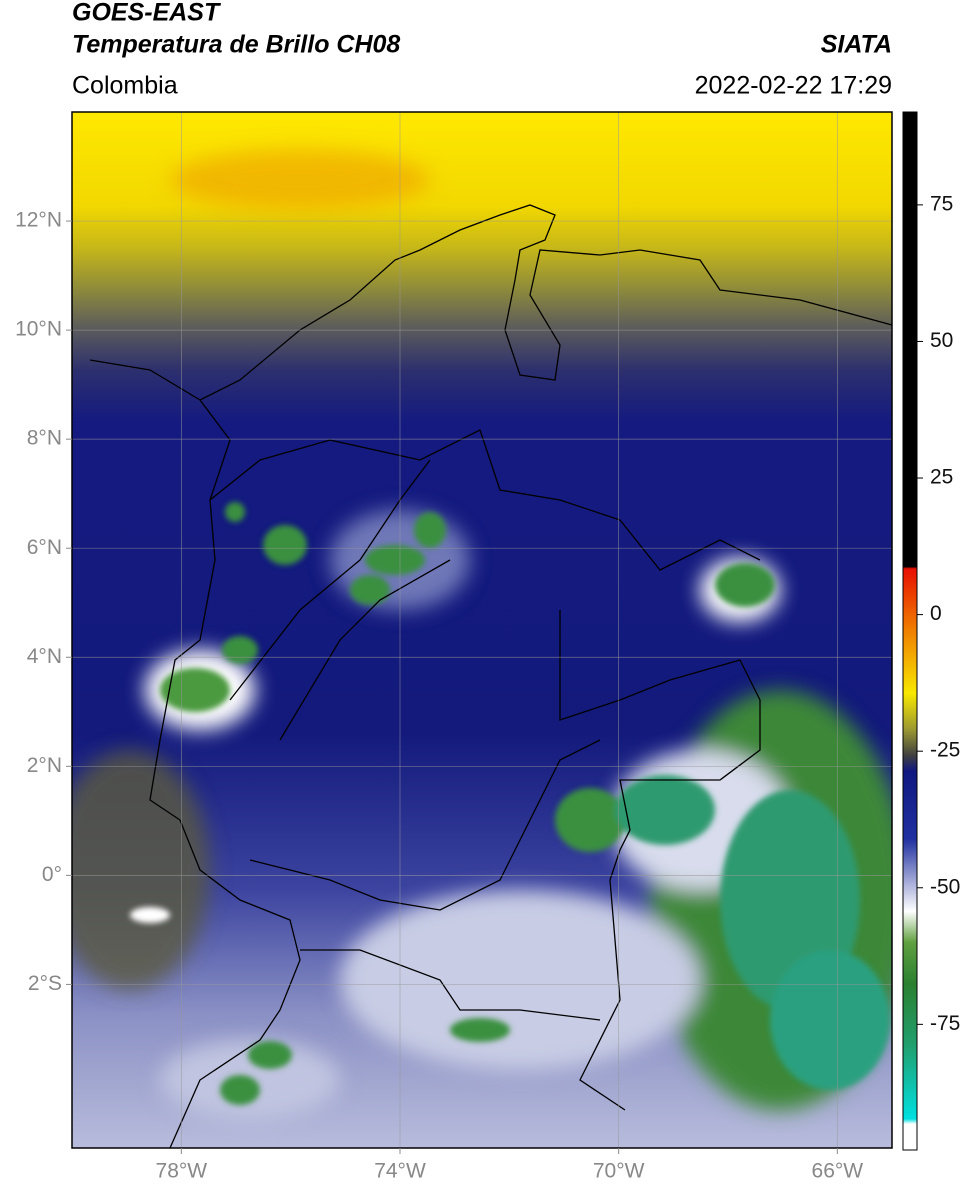 The image size is (966, 1195). What do you see at coordinates (45, 983) in the screenshot?
I see `y-tick-label: 2°S` at bounding box center [45, 983].